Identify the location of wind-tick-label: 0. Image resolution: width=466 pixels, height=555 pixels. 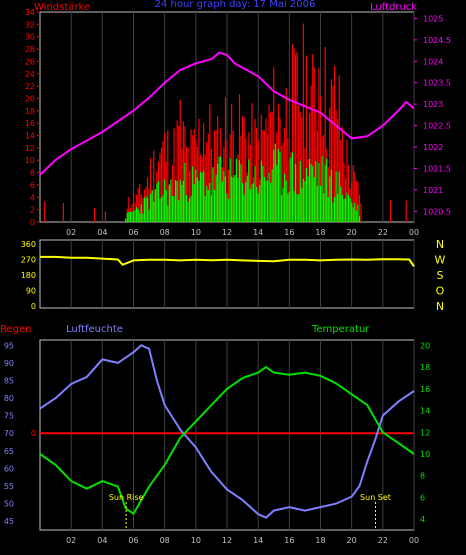
(32, 222).